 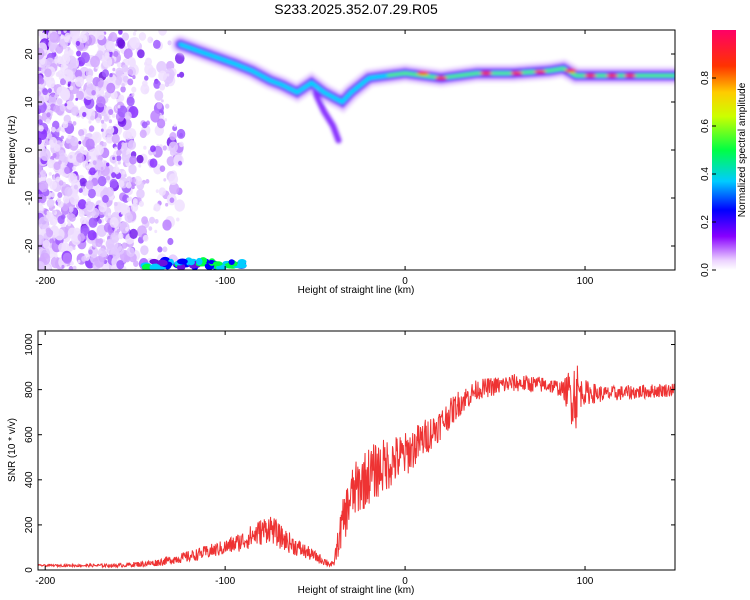 What do you see at coordinates (405, 581) in the screenshot?
I see `x-tick-label: 0` at bounding box center [405, 581].